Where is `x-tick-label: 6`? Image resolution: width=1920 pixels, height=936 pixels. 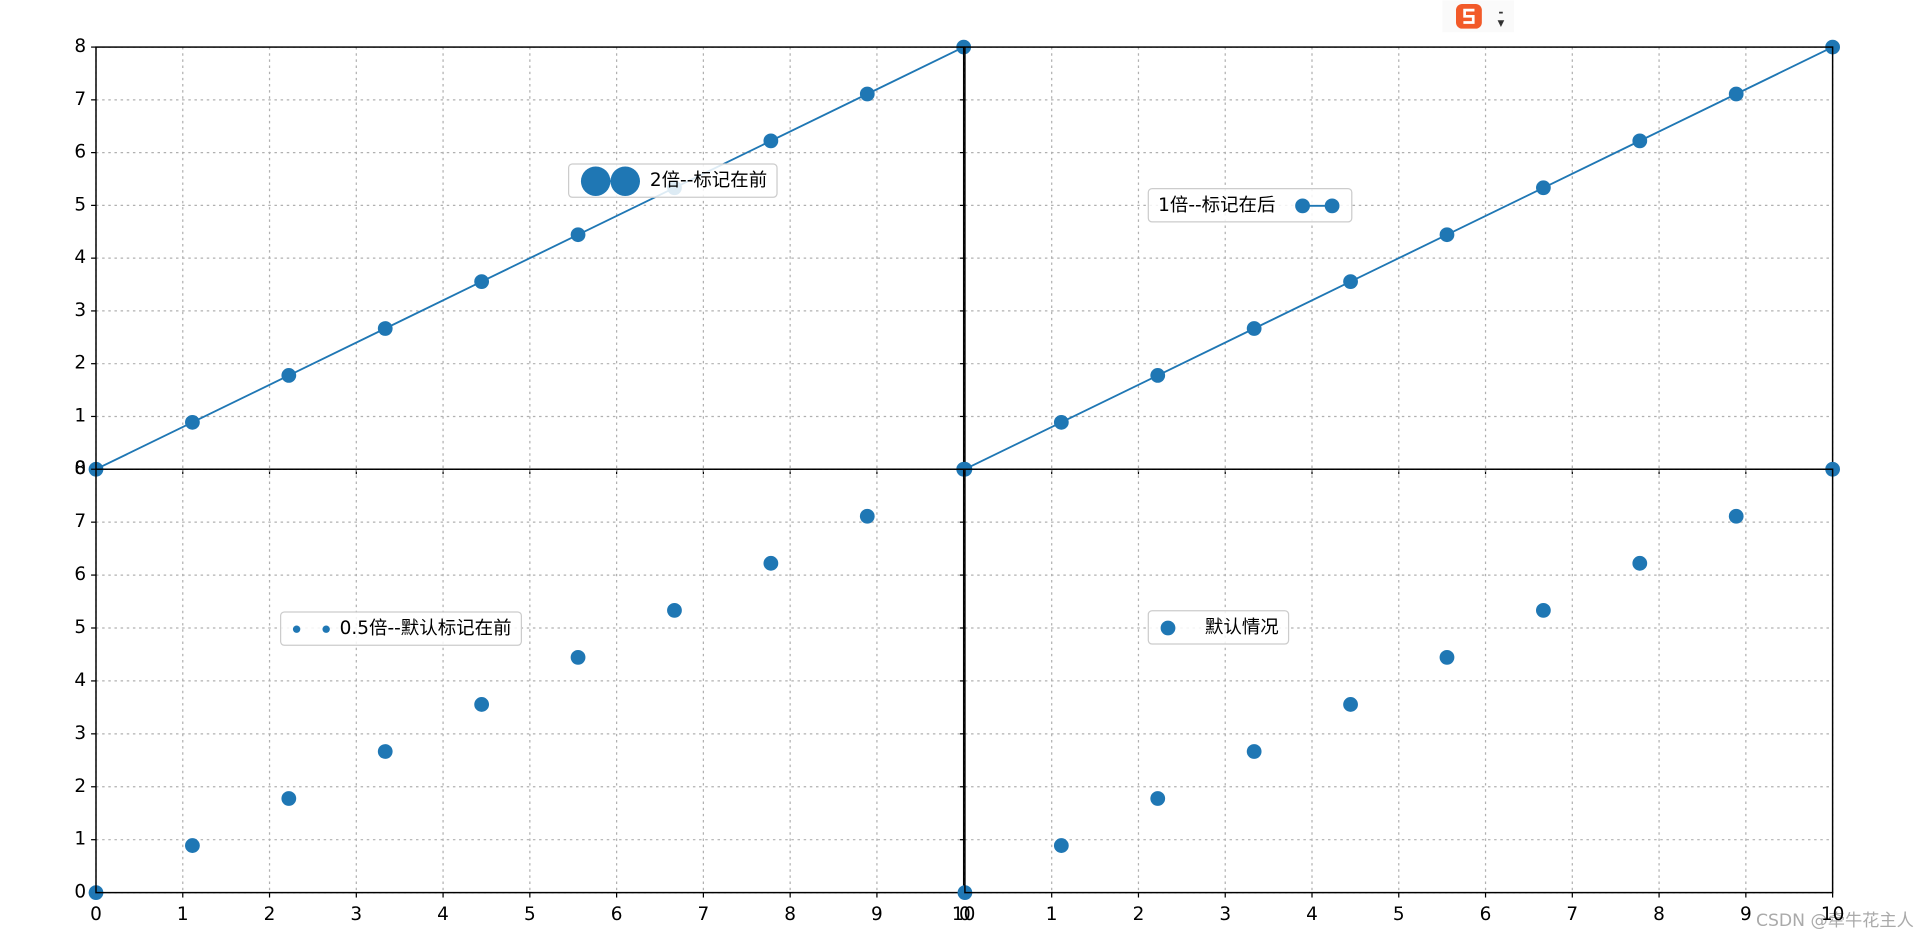
x-tick-label: 6 is located at coordinates (1486, 914).